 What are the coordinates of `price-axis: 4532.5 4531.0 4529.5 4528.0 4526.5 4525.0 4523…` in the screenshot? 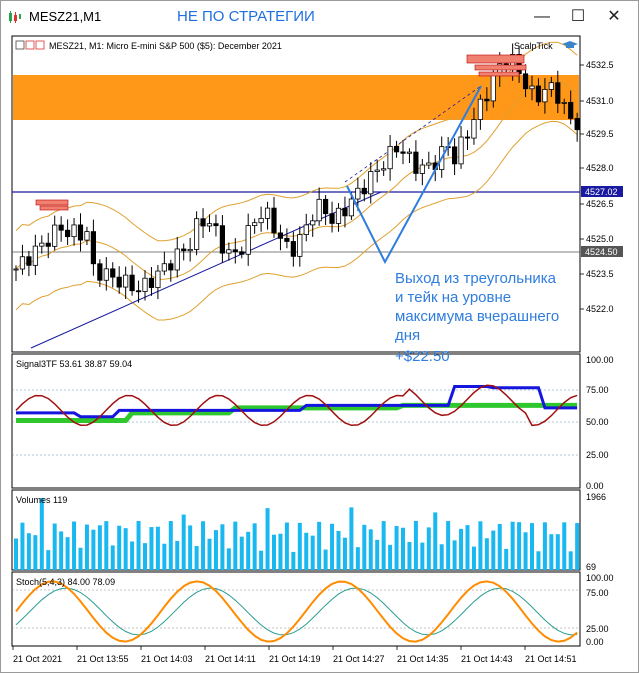 It's located at (600, 187).